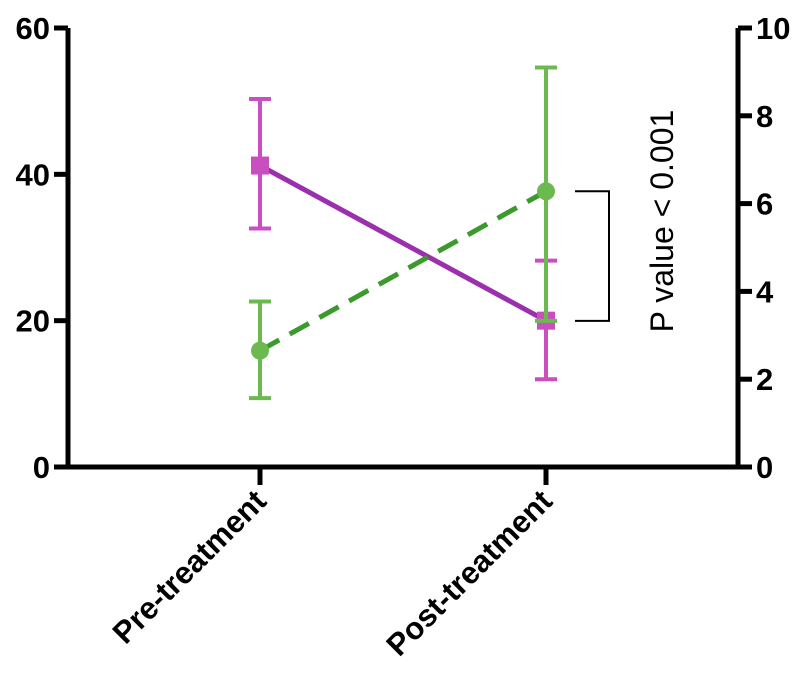  Describe the element at coordinates (764, 204) in the screenshot. I see `right-tick-label-3: 6` at that location.